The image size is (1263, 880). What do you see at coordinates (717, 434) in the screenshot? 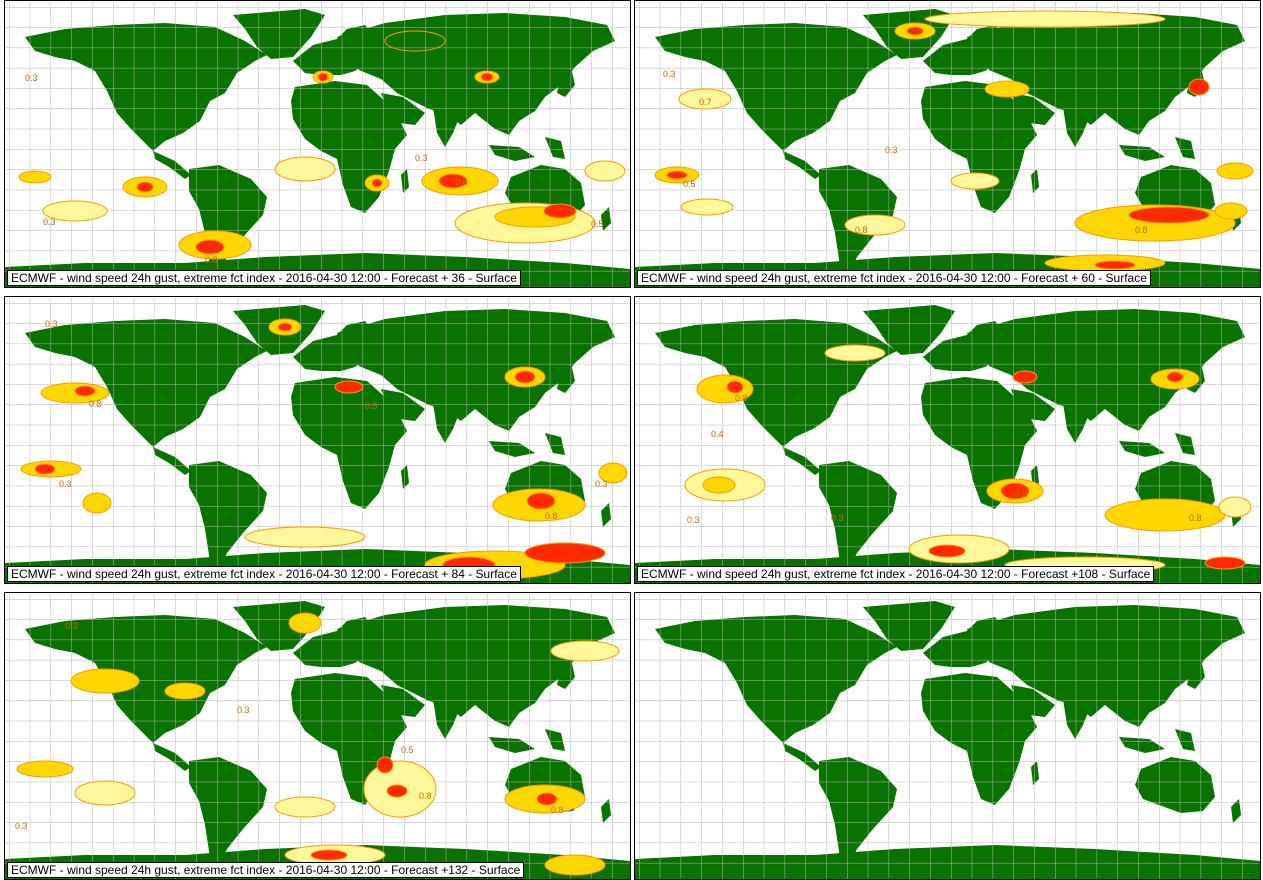
I see `contour-label: 0.4` at bounding box center [717, 434].